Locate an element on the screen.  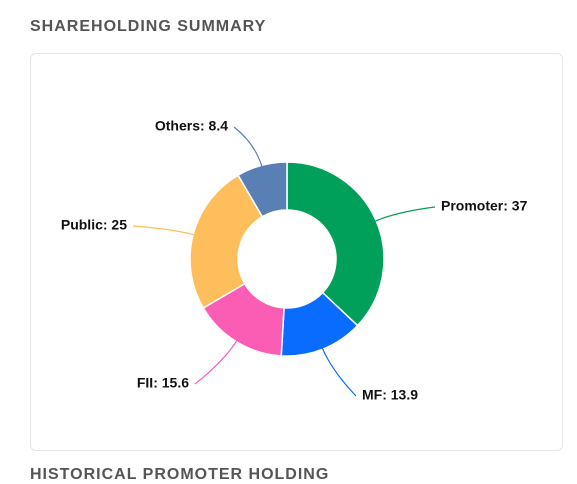
data-label: Others: 8.4 is located at coordinates (191, 126).